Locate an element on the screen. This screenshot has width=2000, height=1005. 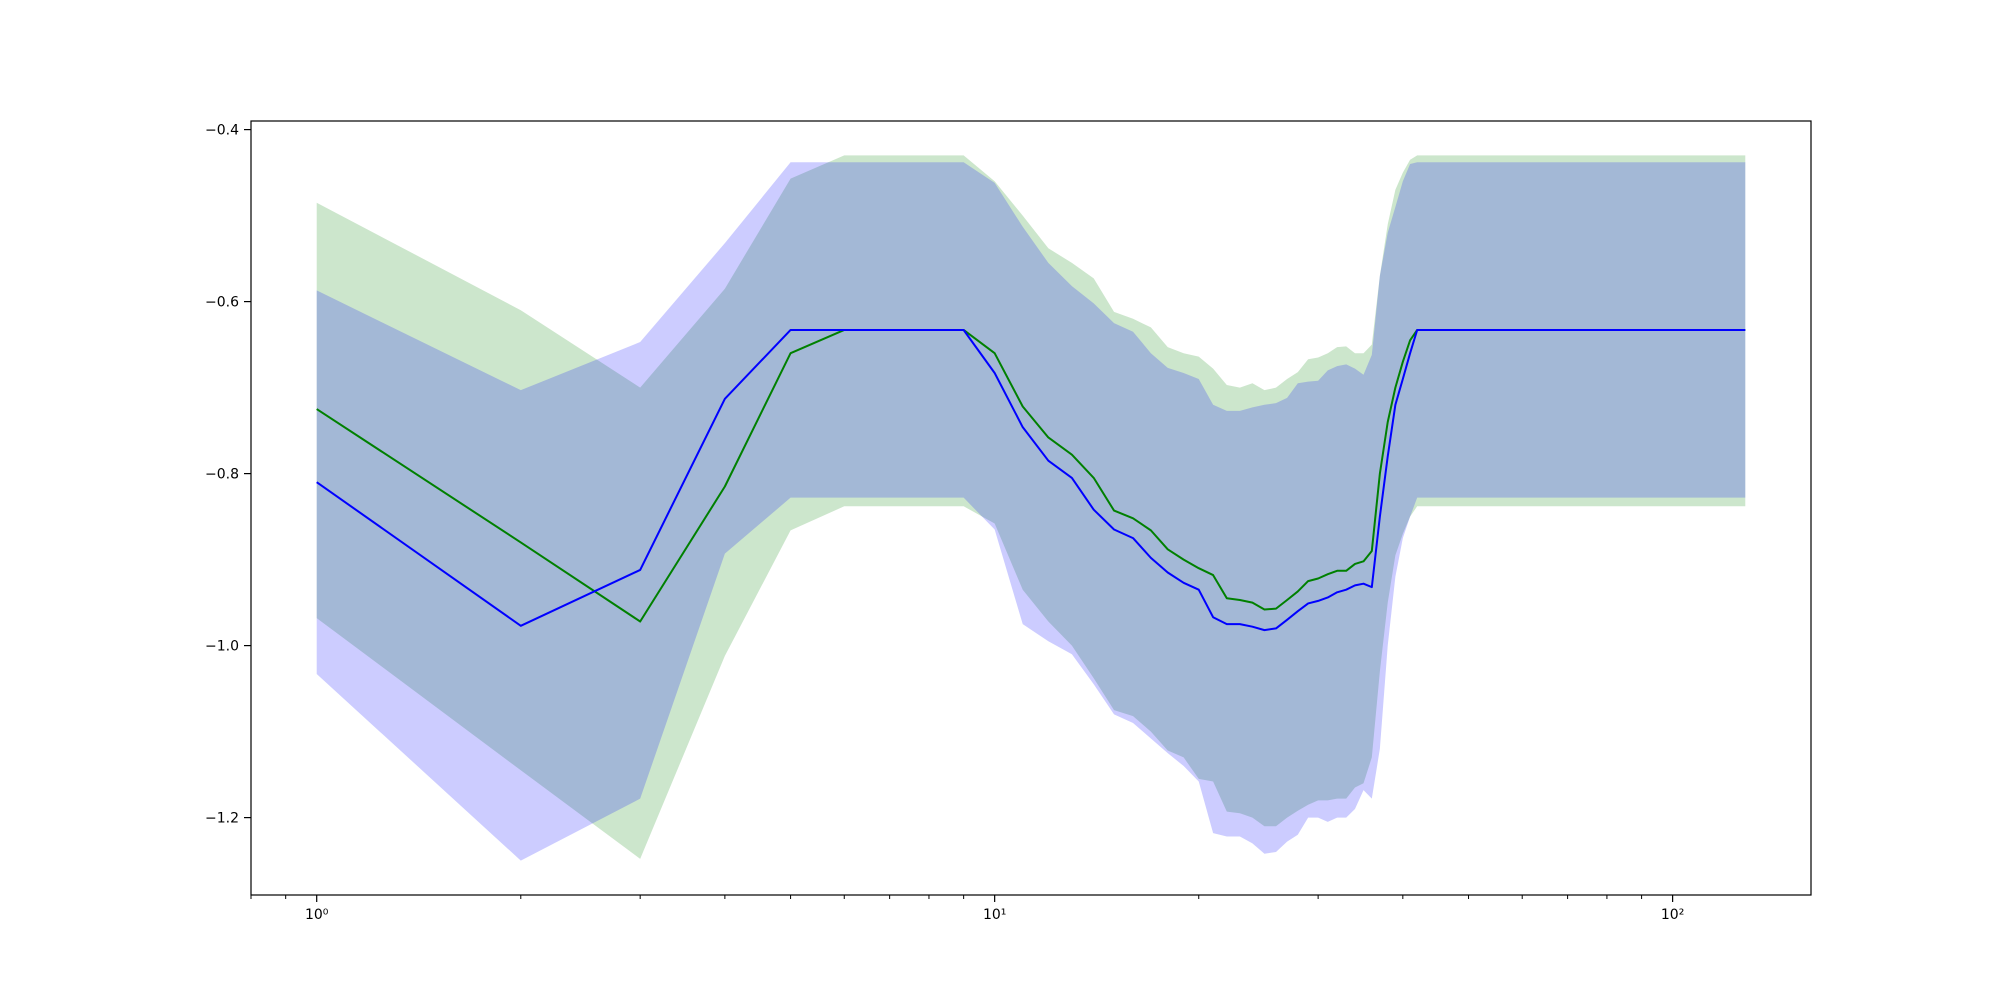
y-tick-label: −0.4 is located at coordinates (222, 131).